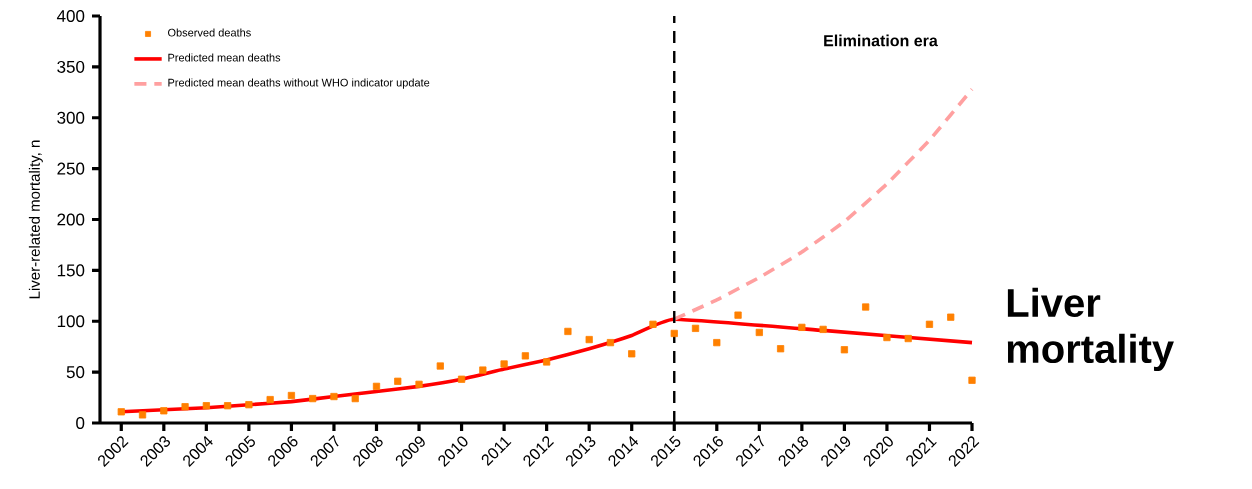 Image resolution: width=1252 pixels, height=489 pixels. I want to click on legend-label: Predicted mean deaths, so click(224, 57).